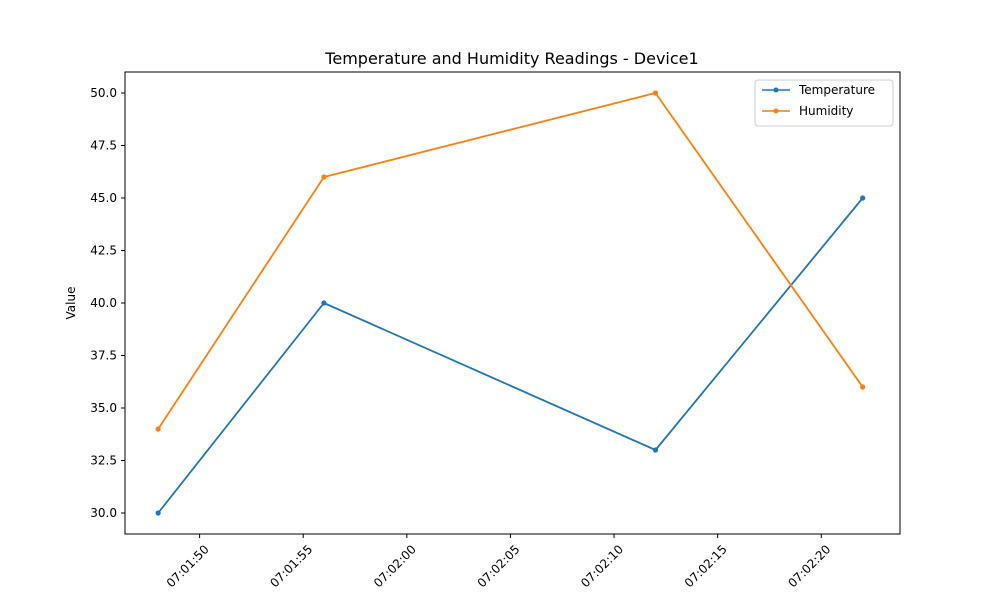  Describe the element at coordinates (103, 356) in the screenshot. I see `y-tick-label: 37.5` at that location.